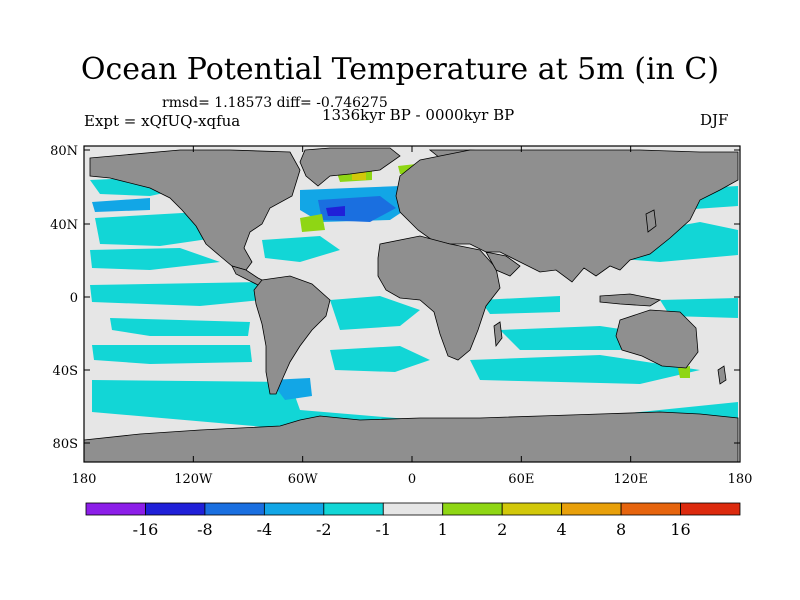 The height and width of the screenshot is (600, 800). Describe the element at coordinates (121, 205) in the screenshot. I see `anomaly-lightblue-patch` at that location.